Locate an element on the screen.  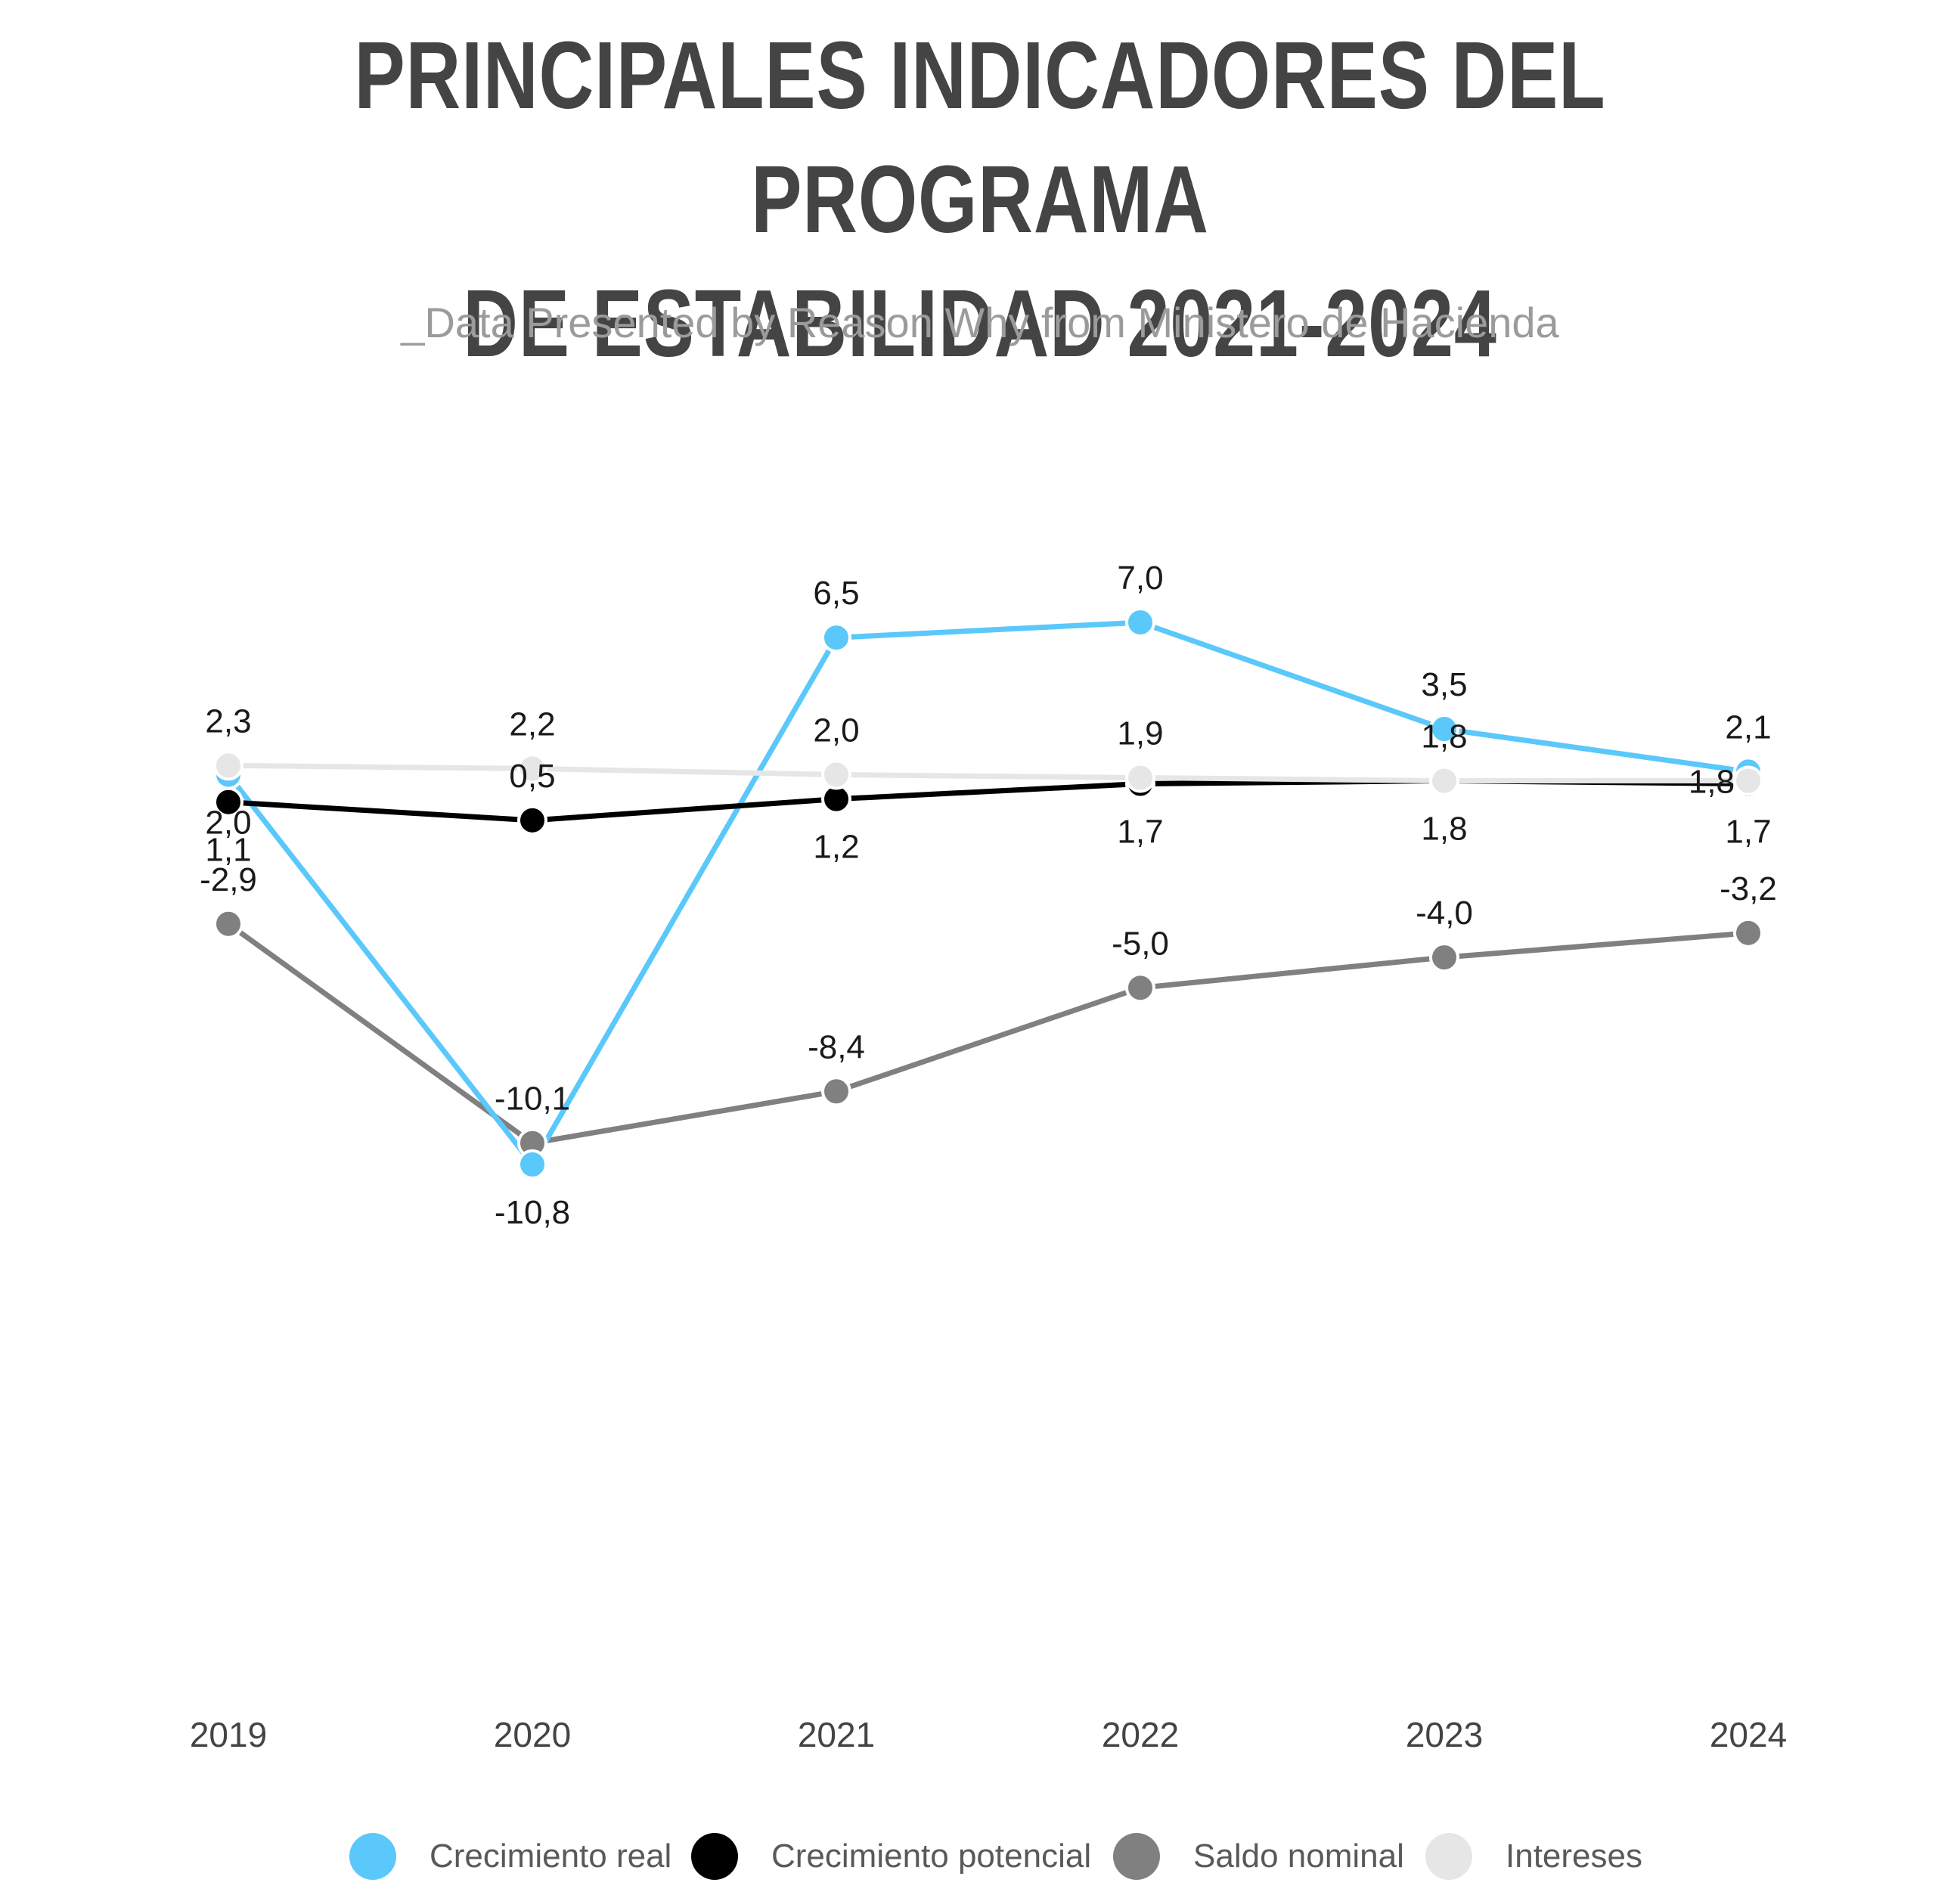
data-label-crecimiento-real: 2,0 is located at coordinates (228, 823).